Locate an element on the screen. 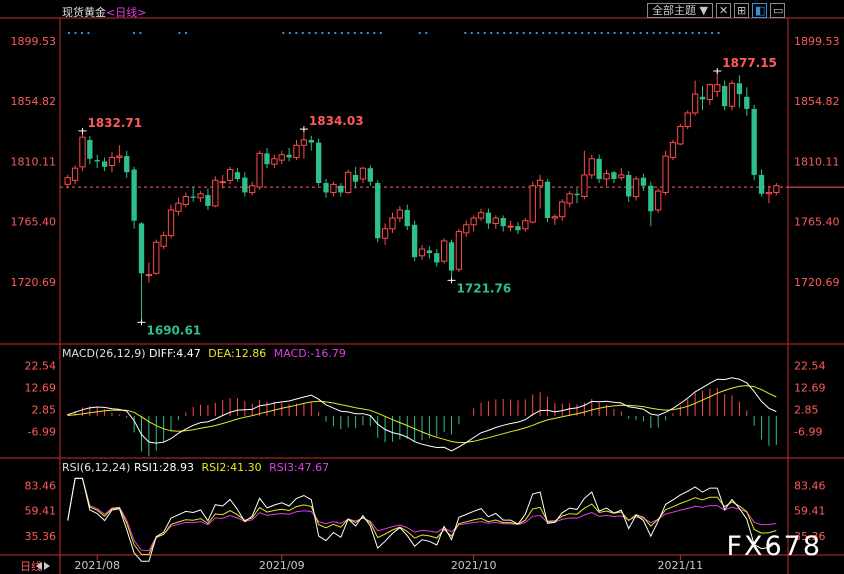  macd-tick-right: -6.99 is located at coordinates (808, 431).